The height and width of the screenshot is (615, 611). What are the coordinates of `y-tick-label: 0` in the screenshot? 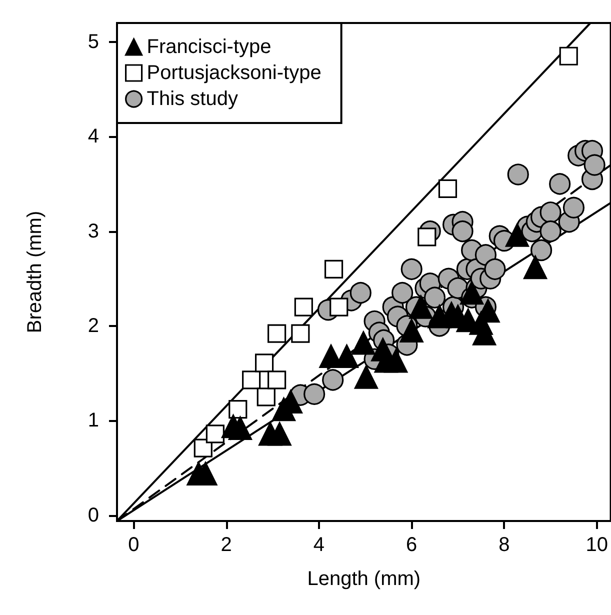 It's located at (93, 515).